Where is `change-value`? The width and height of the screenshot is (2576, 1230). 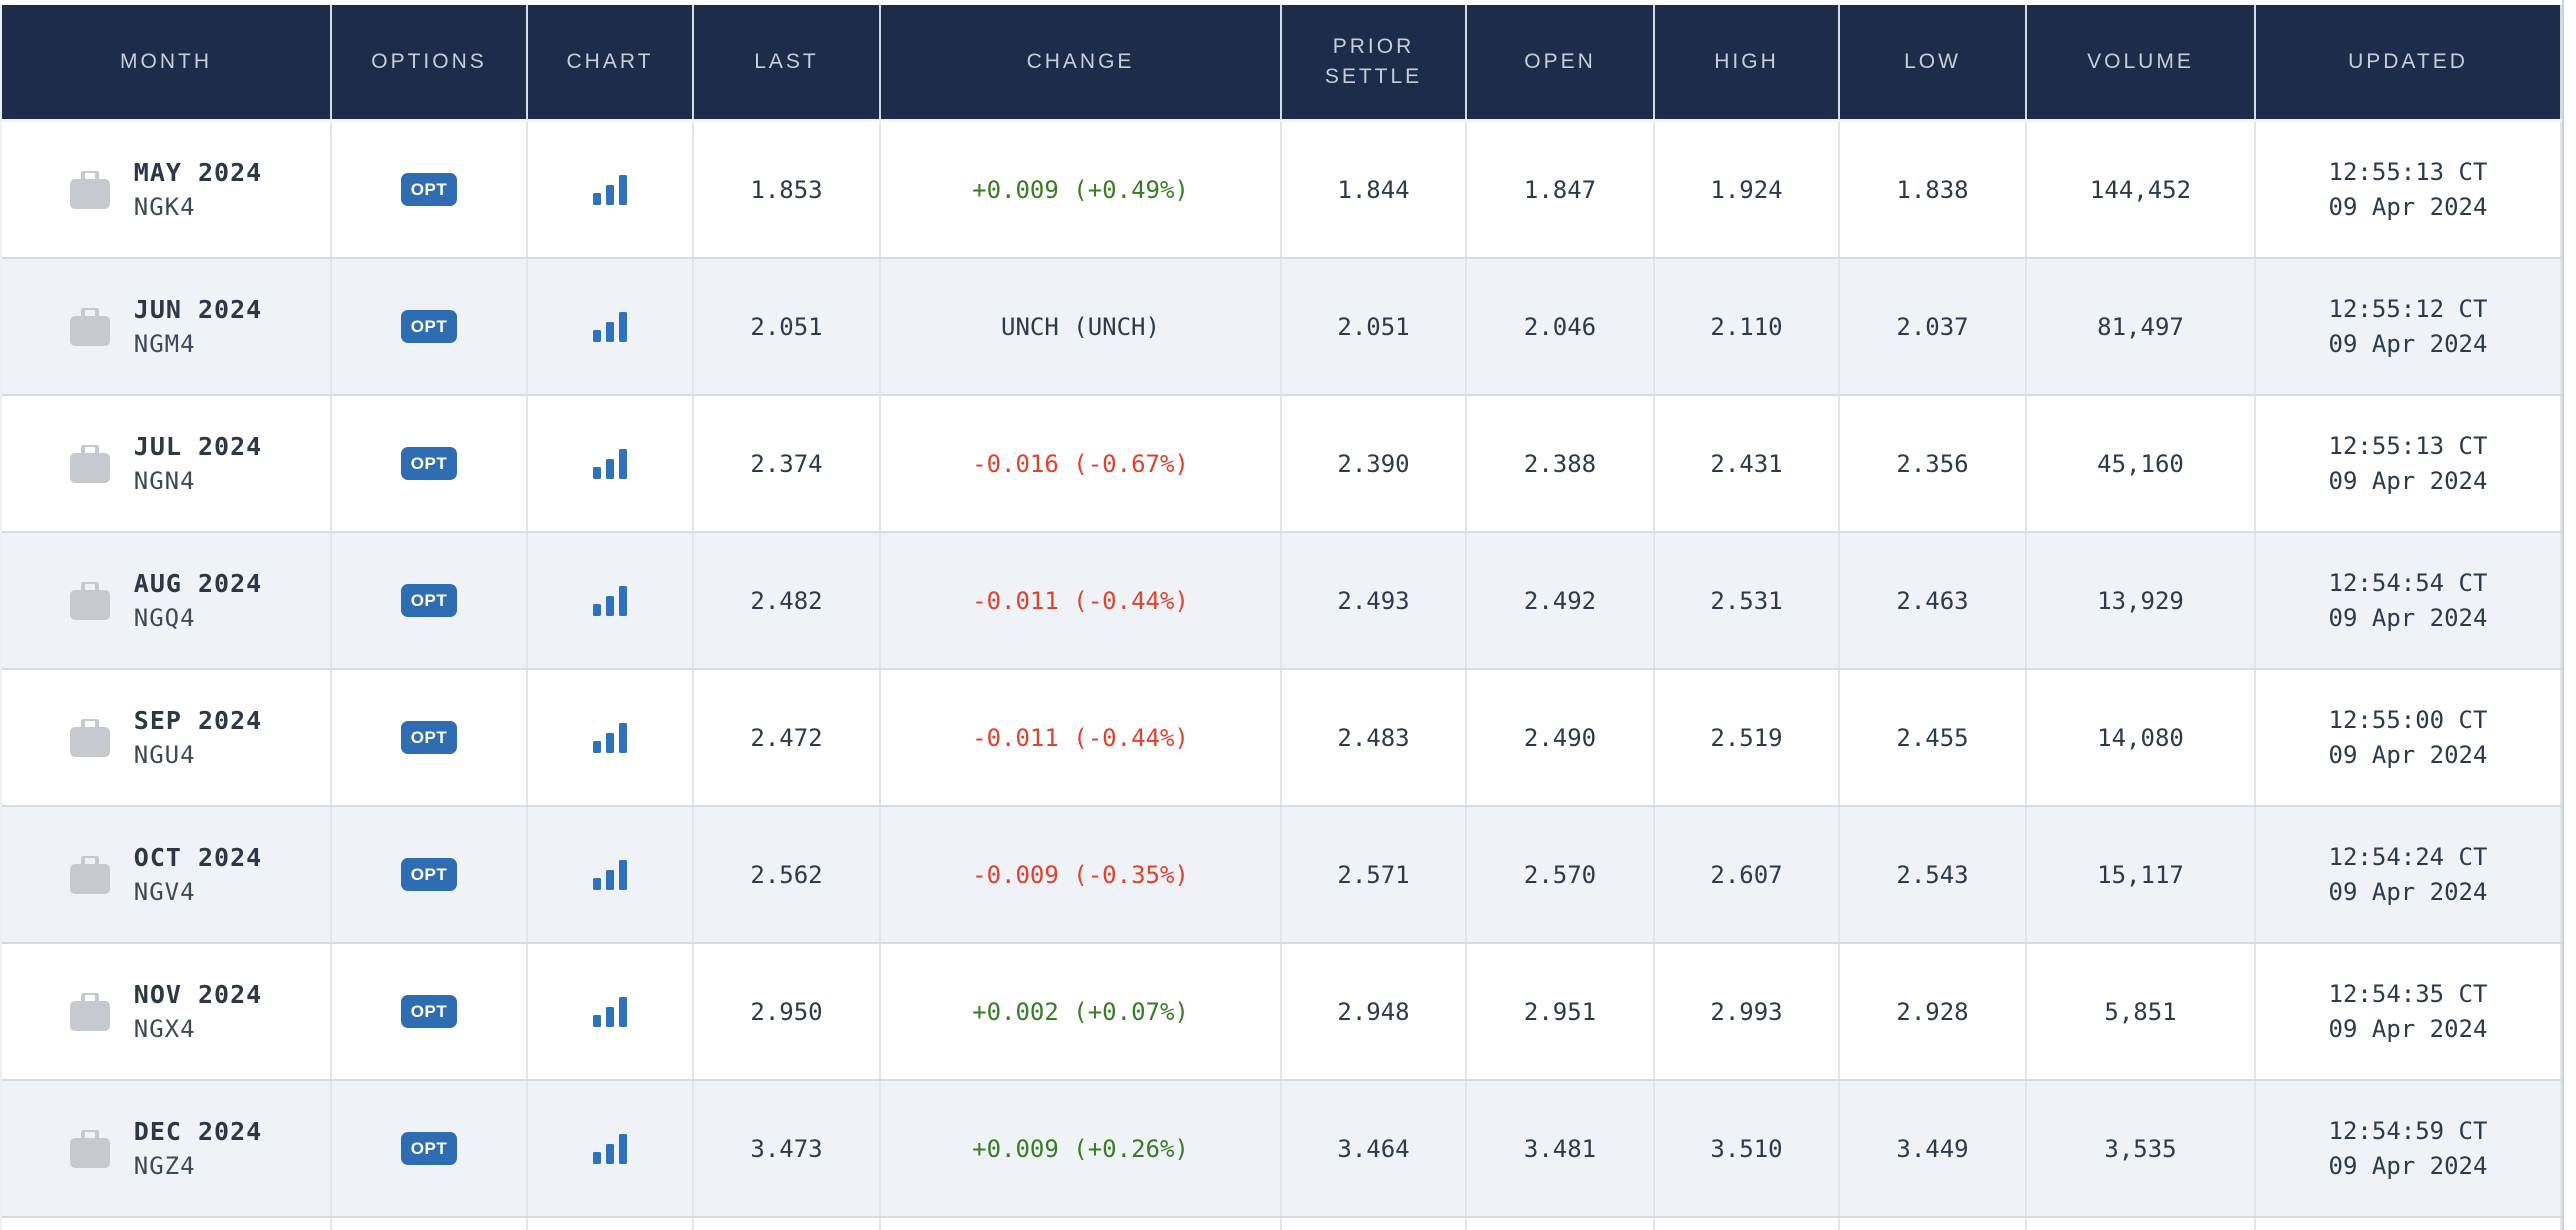
change-value is located at coordinates (1081, 1224).